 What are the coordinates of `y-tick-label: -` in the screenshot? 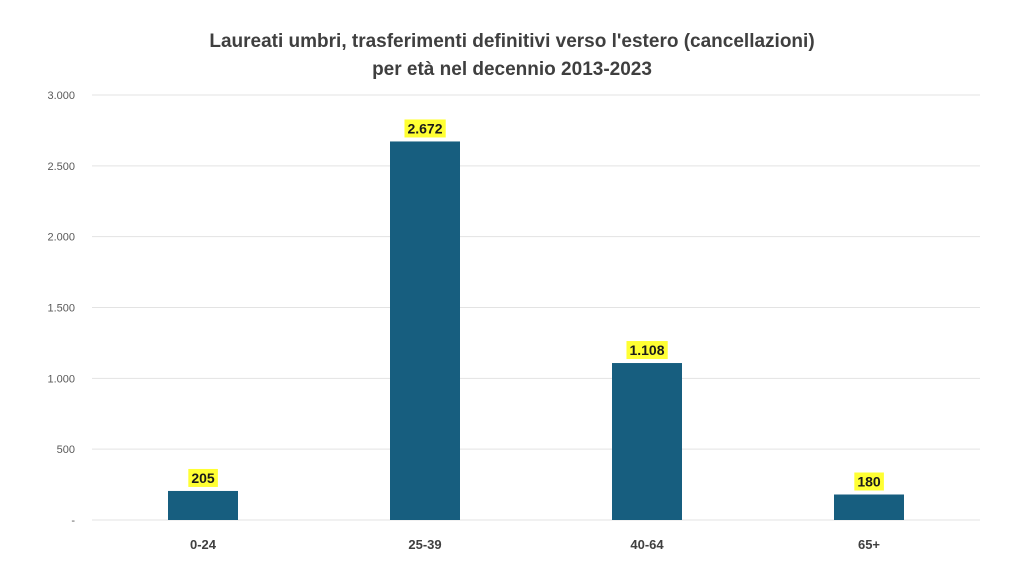 It's located at (73, 521).